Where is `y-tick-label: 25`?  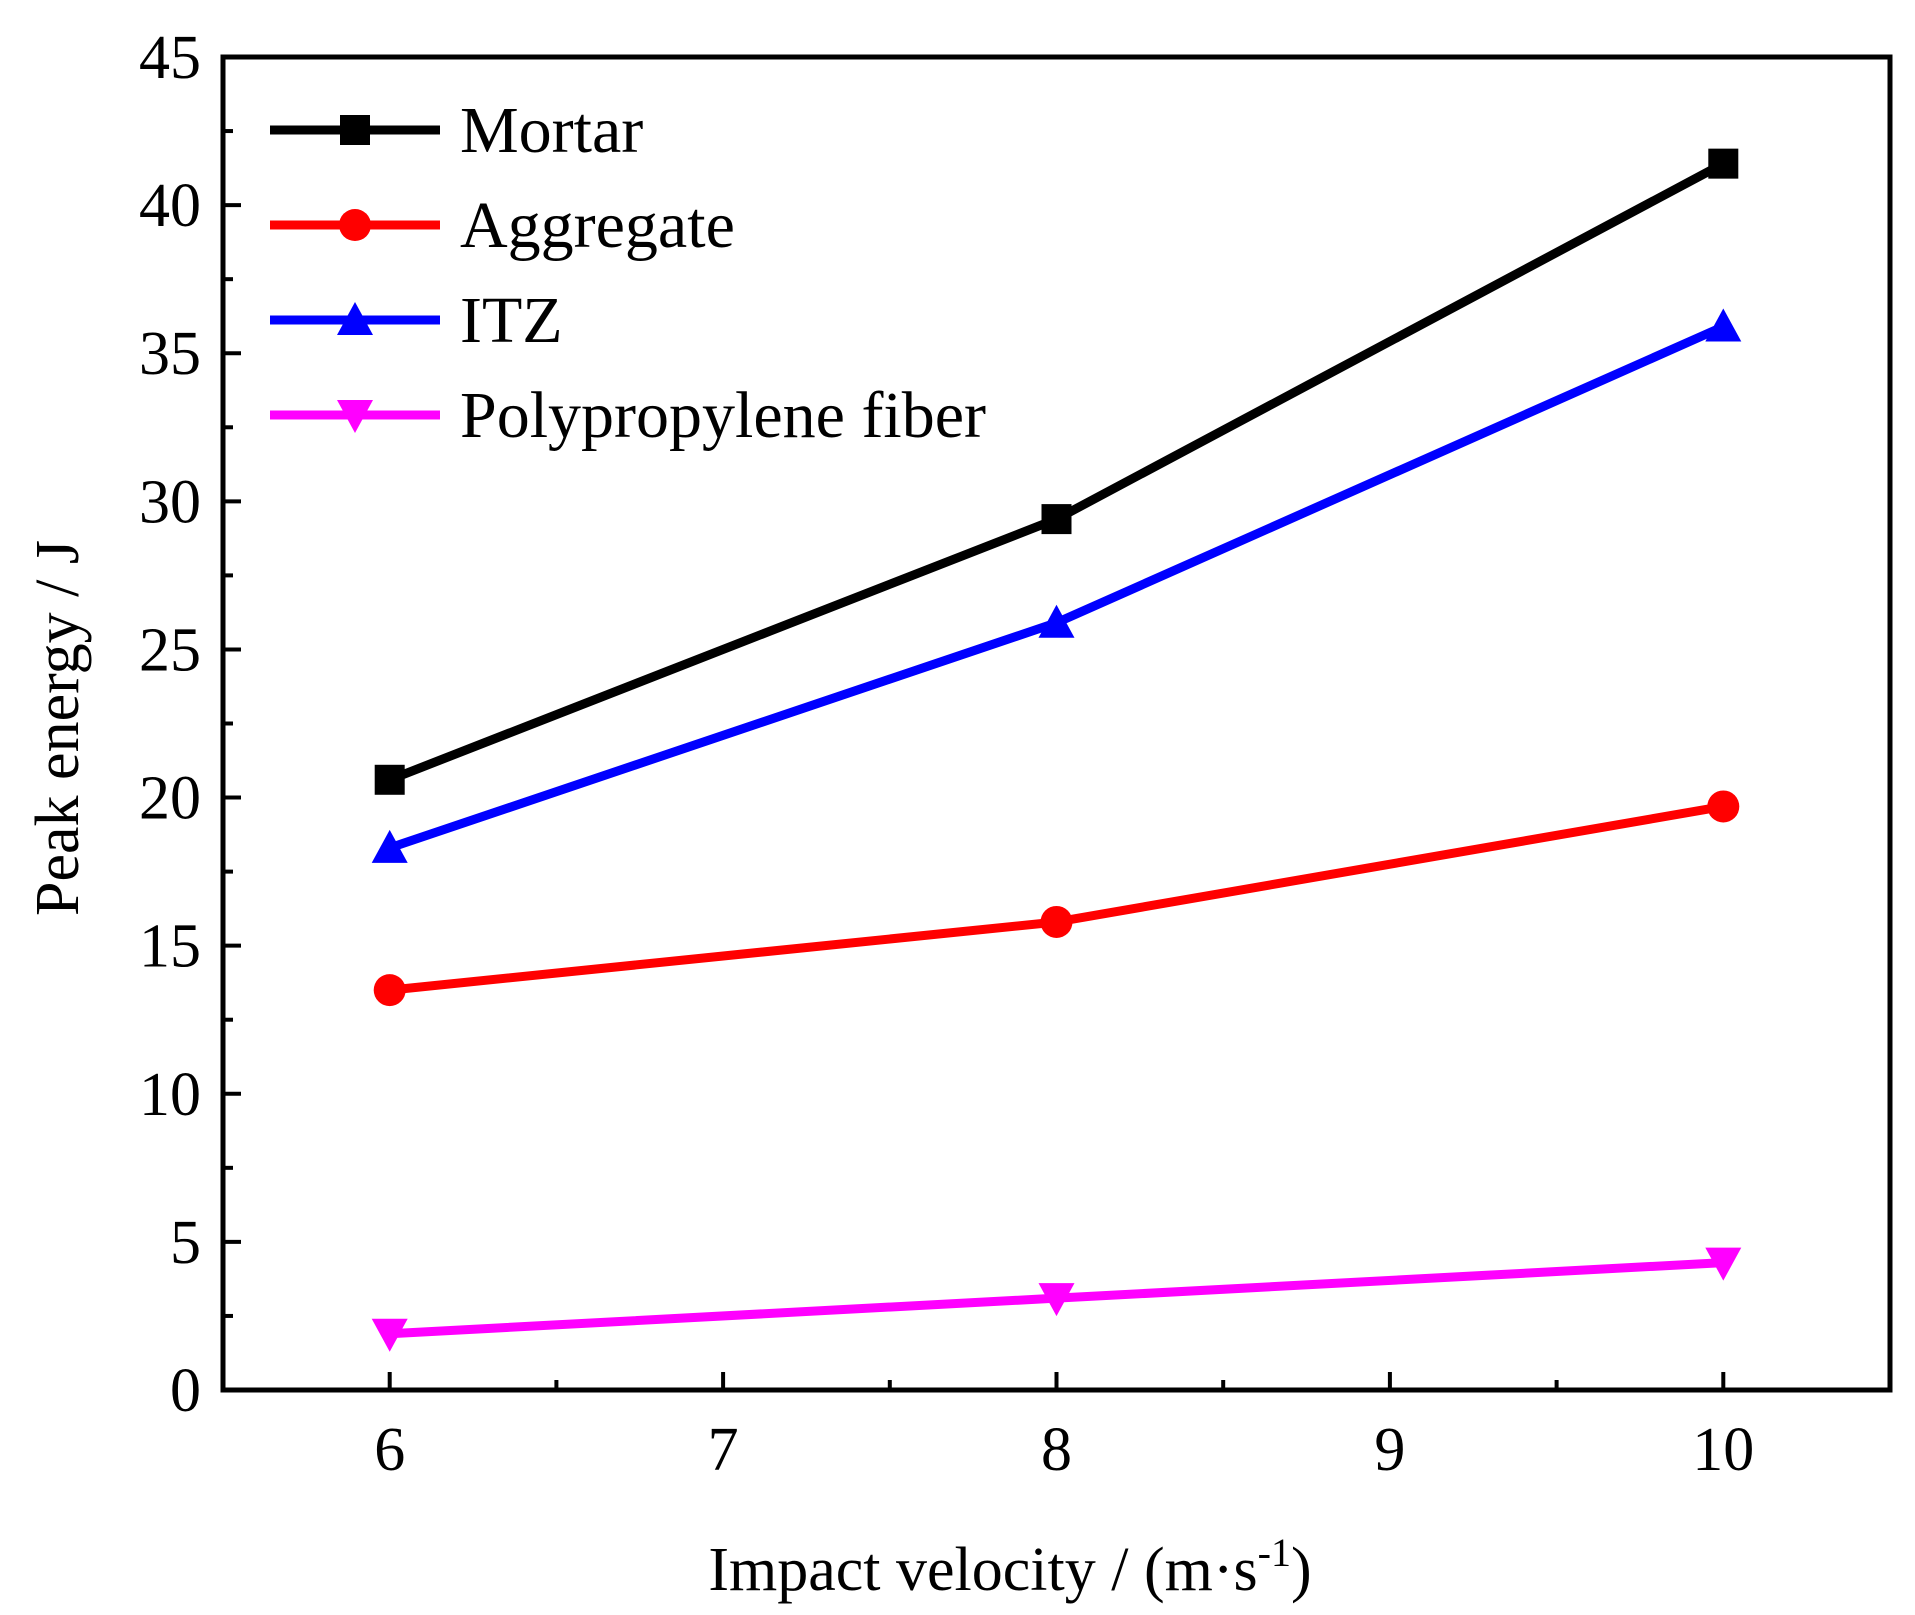 y-tick-label: 25 is located at coordinates (170, 650).